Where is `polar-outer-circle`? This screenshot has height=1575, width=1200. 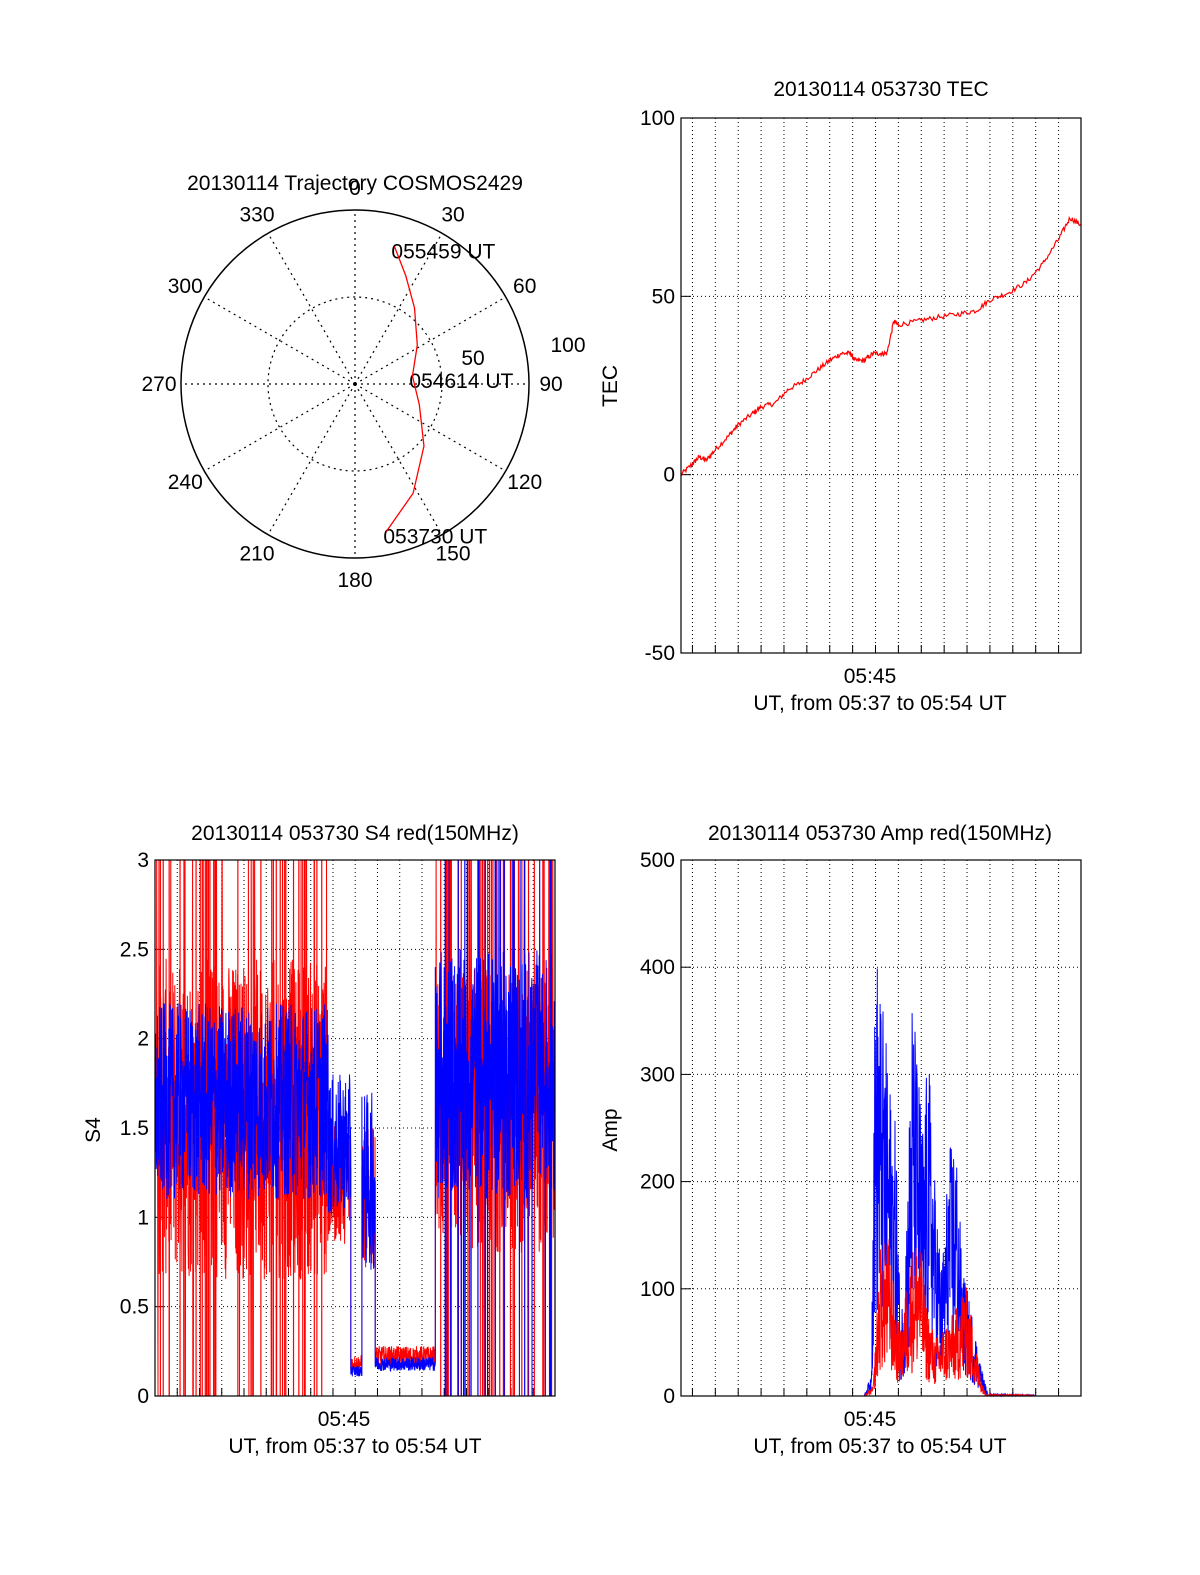 polar-outer-circle is located at coordinates (355, 384).